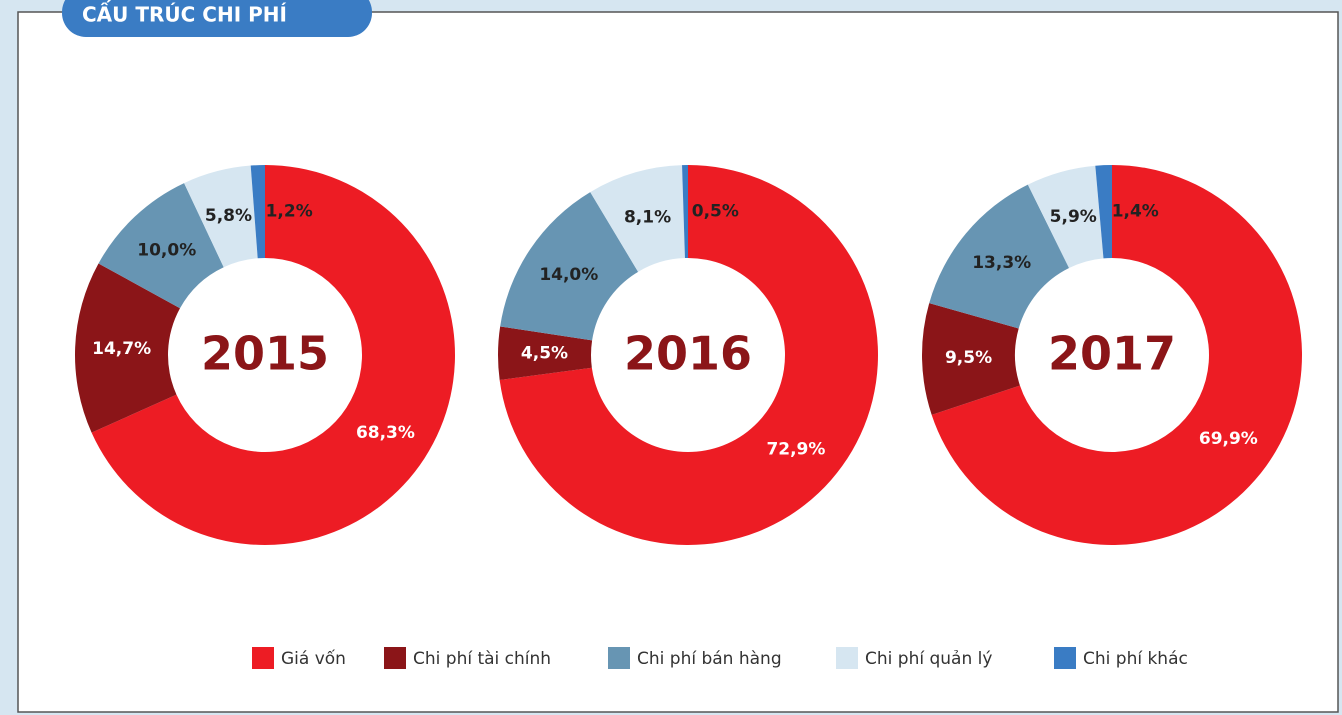  I want to click on value-label: 72,9%, so click(795, 450).